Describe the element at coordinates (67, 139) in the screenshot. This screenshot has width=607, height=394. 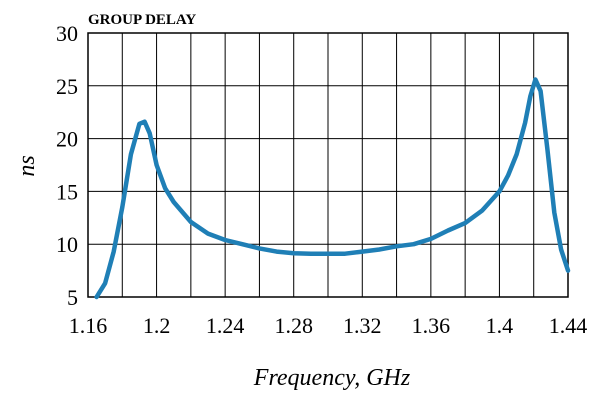
I see `y-tick-label: 20` at that location.